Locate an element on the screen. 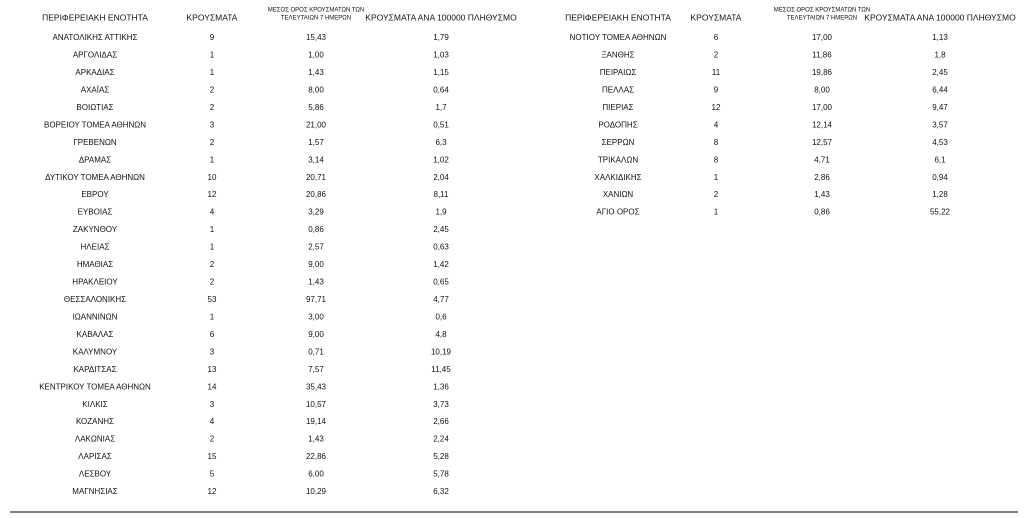 This screenshot has height=518, width=1024. table-cell: 2,24 is located at coordinates (441, 439).